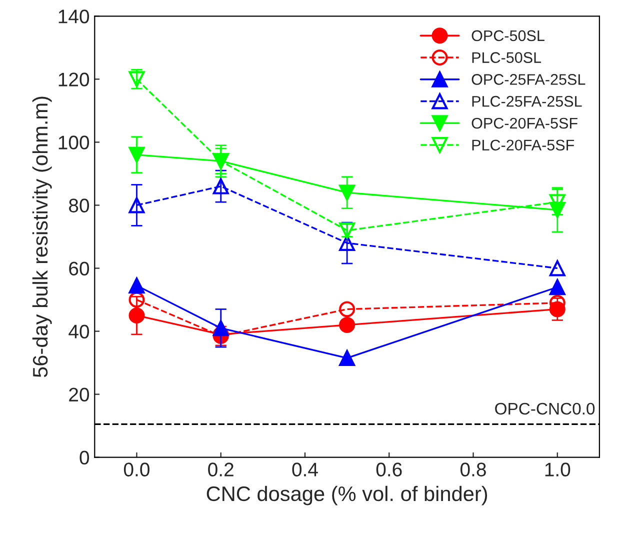  What do you see at coordinates (545, 408) in the screenshot?
I see `ref-line-label: OPC-CNC0.0` at bounding box center [545, 408].